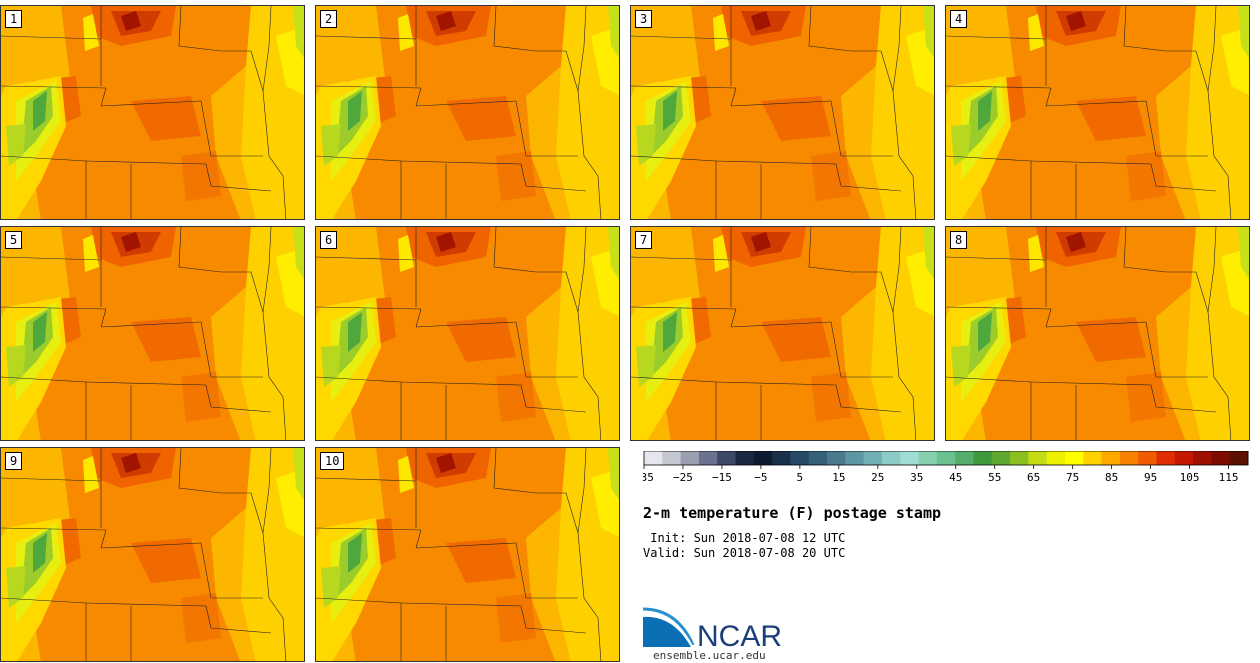 The height and width of the screenshot is (663, 1260). What do you see at coordinates (1072, 477) in the screenshot?
I see `colorbar-tick-label: 75` at bounding box center [1072, 477].